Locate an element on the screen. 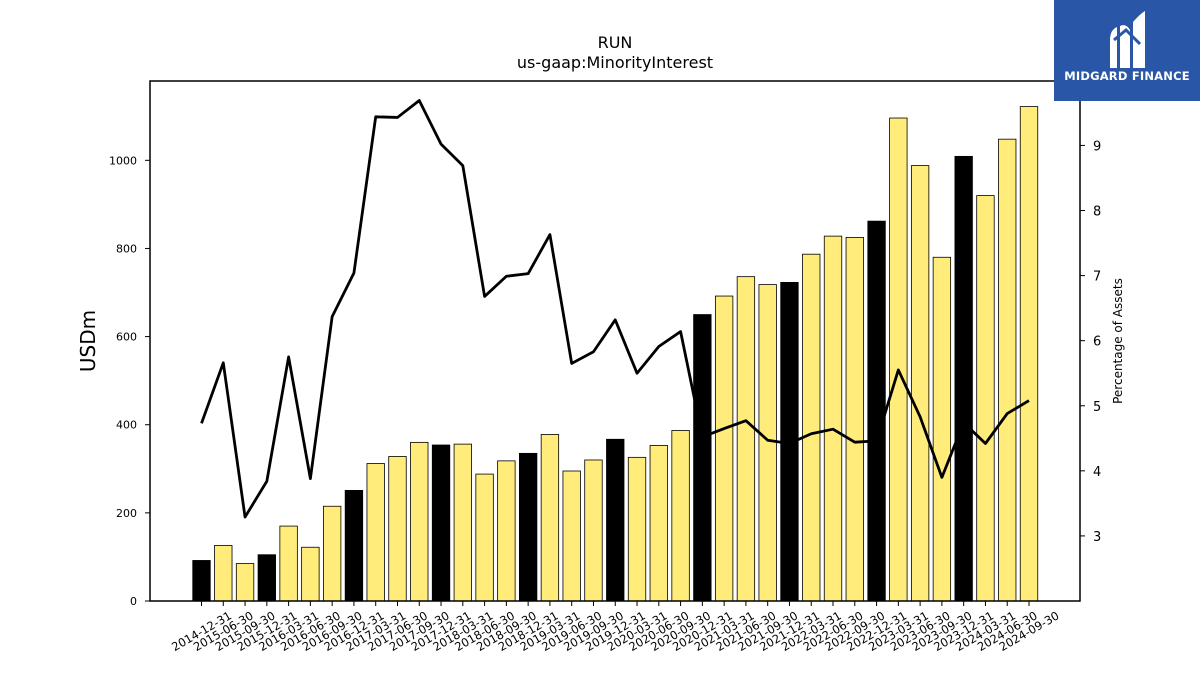 This screenshot has width=1200, height=675. y2-axis-label: Percentage of Assets is located at coordinates (1118, 341).